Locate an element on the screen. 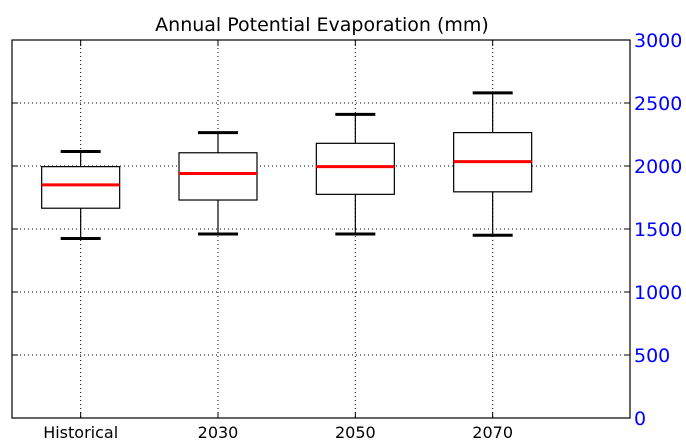 This screenshot has height=440, width=686. y-tick-label: 3000 is located at coordinates (658, 41).